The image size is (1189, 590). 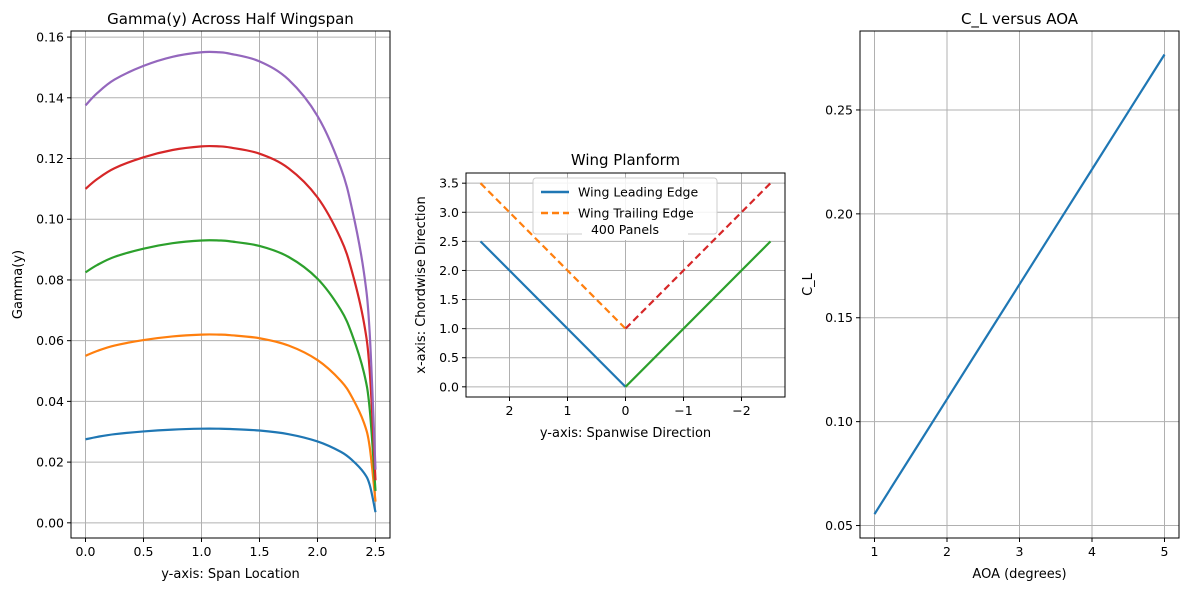 I want to click on x-tick-label: 2.5, so click(x=376, y=551).